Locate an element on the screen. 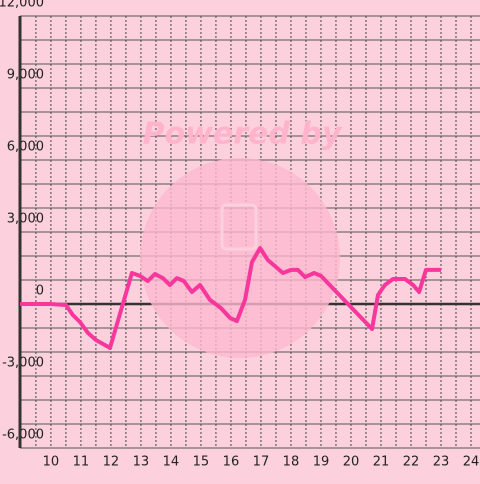 The image size is (480, 484). x-tick-label: 16 is located at coordinates (231, 462).